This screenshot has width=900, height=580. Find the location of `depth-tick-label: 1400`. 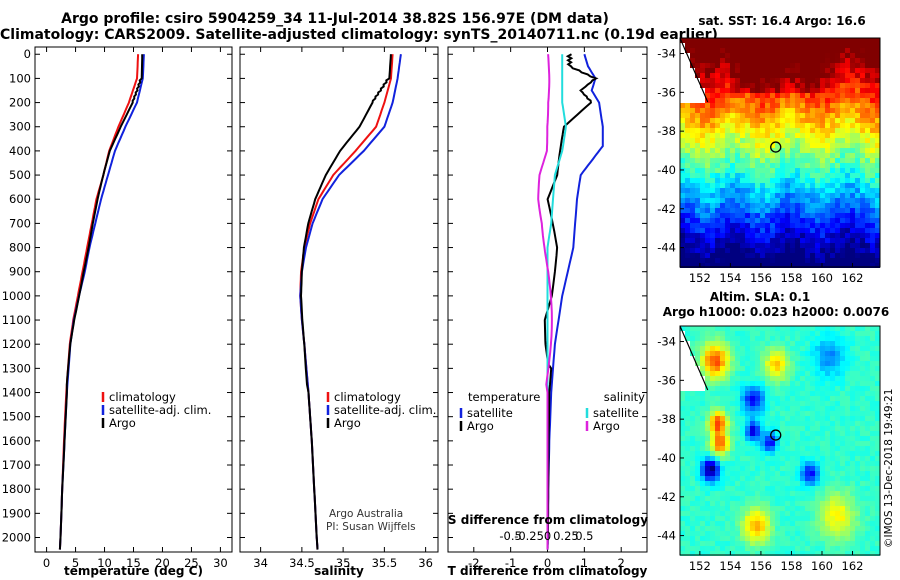

depth-tick-label: 1400 is located at coordinates (16, 393).